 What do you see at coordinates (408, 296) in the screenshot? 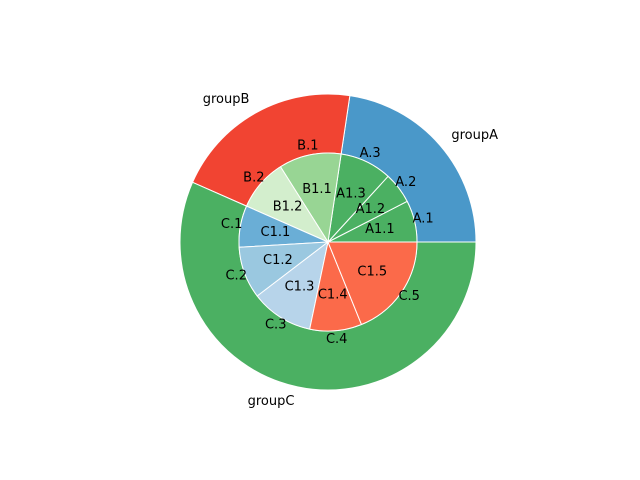
I see `inner-label-C.5: C.5` at bounding box center [408, 296].